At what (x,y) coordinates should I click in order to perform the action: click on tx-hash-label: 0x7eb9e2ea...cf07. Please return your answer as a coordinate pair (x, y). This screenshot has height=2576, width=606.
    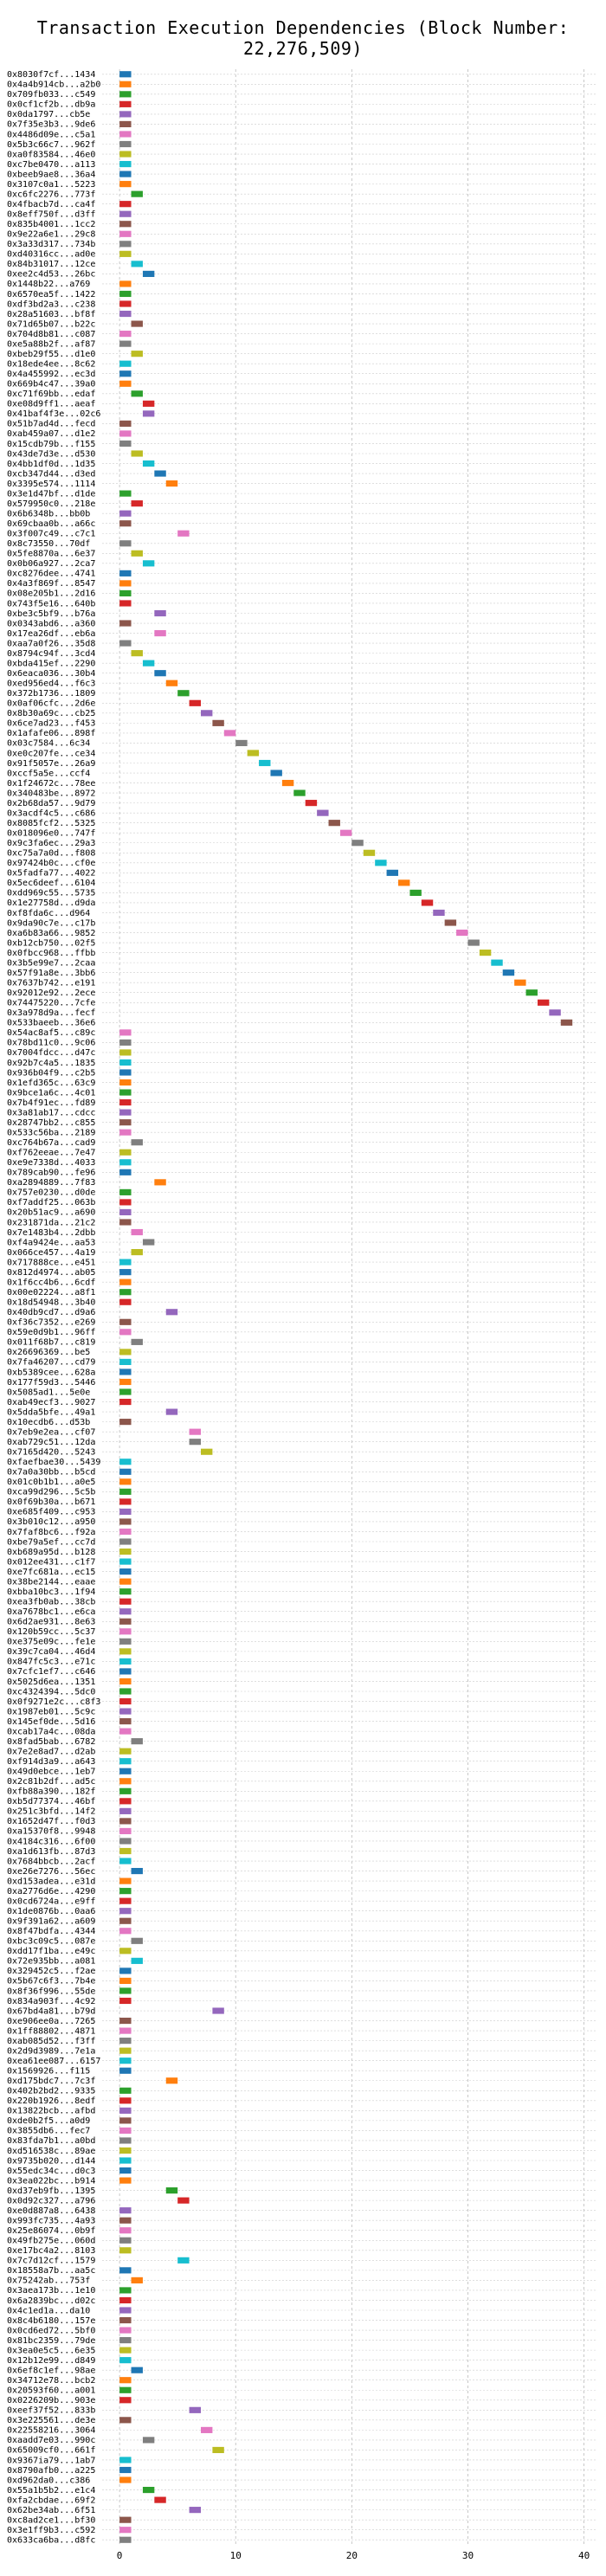
    Looking at the image, I should click on (51, 1432).